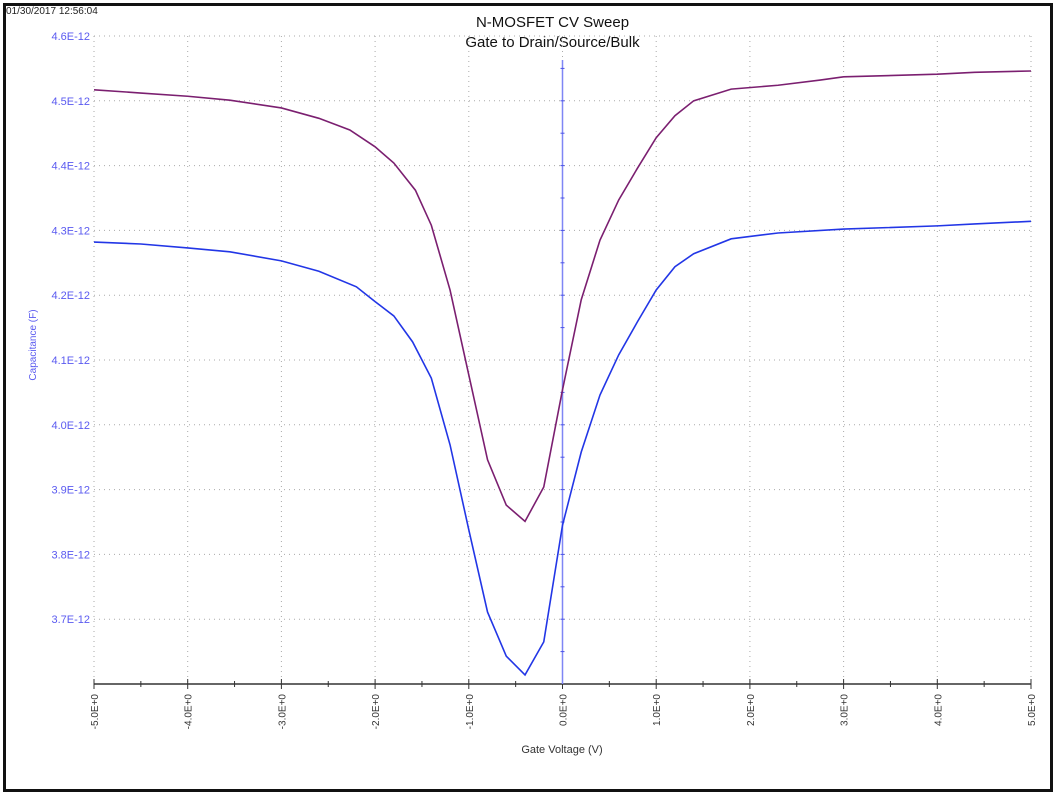  I want to click on y-tick-label: 3.9E-12, so click(70, 491).